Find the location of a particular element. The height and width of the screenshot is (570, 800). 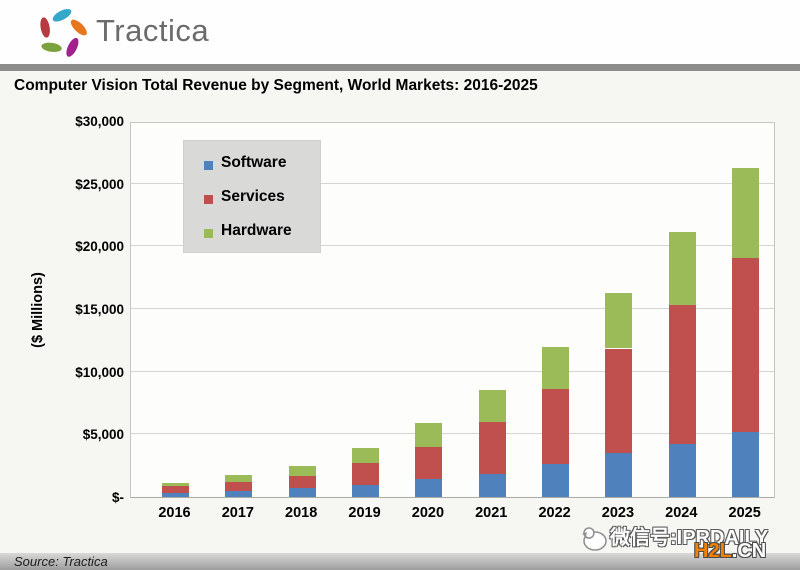

source-bar: Source: Tractica is located at coordinates (400, 561).